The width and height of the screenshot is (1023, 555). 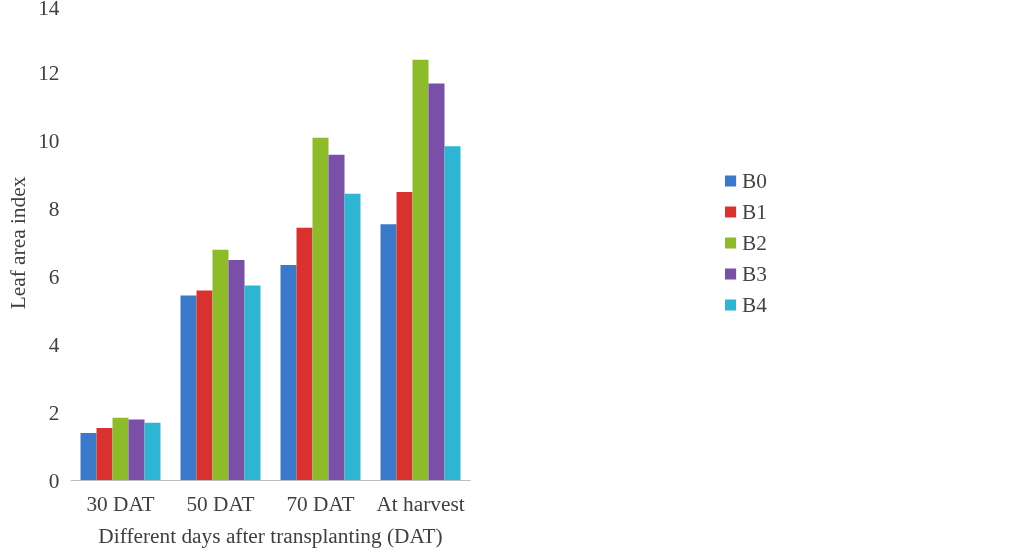 I want to click on legend-label: B3, so click(x=754, y=273).